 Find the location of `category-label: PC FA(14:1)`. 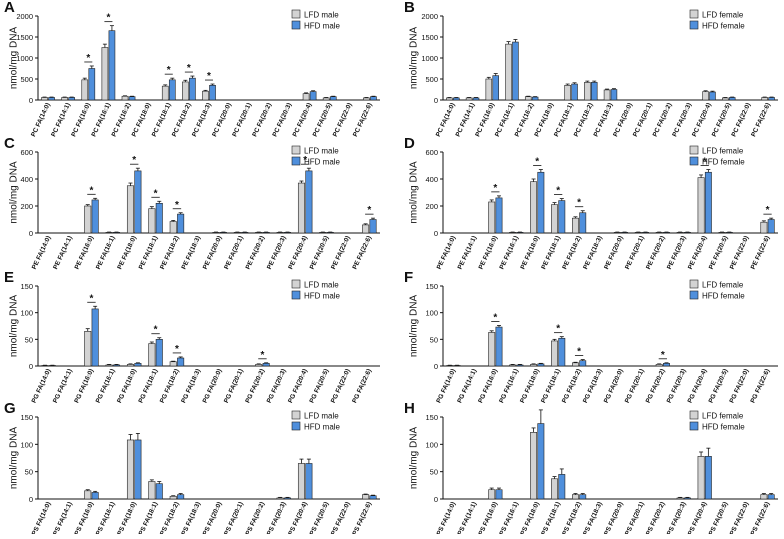

category-label: PC FA(14:1) is located at coordinates (61, 120).